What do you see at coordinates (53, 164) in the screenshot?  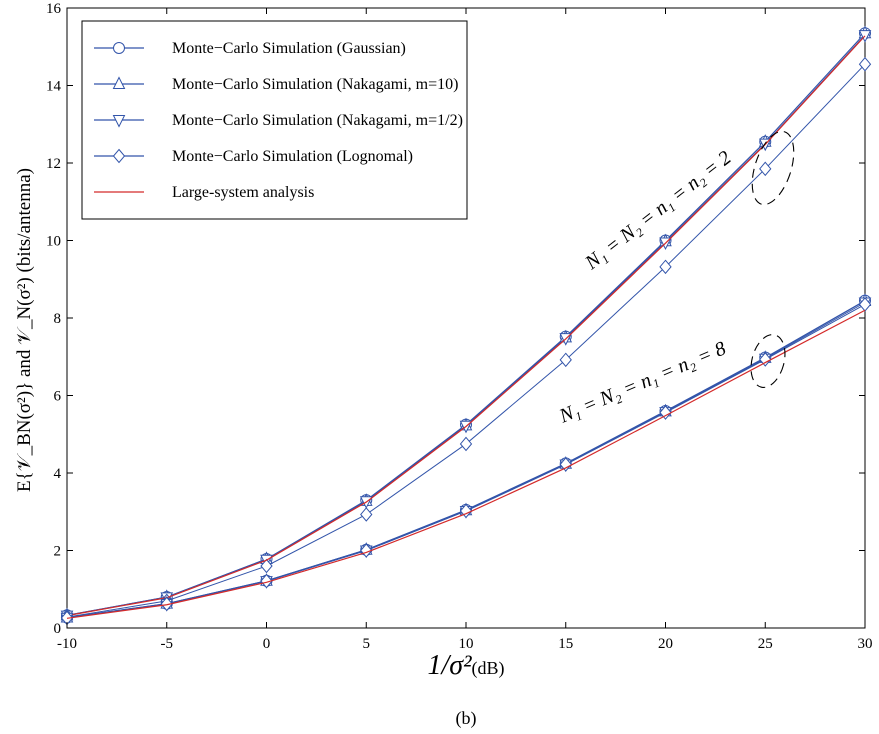 I see `y-tick-label: 12` at bounding box center [53, 164].